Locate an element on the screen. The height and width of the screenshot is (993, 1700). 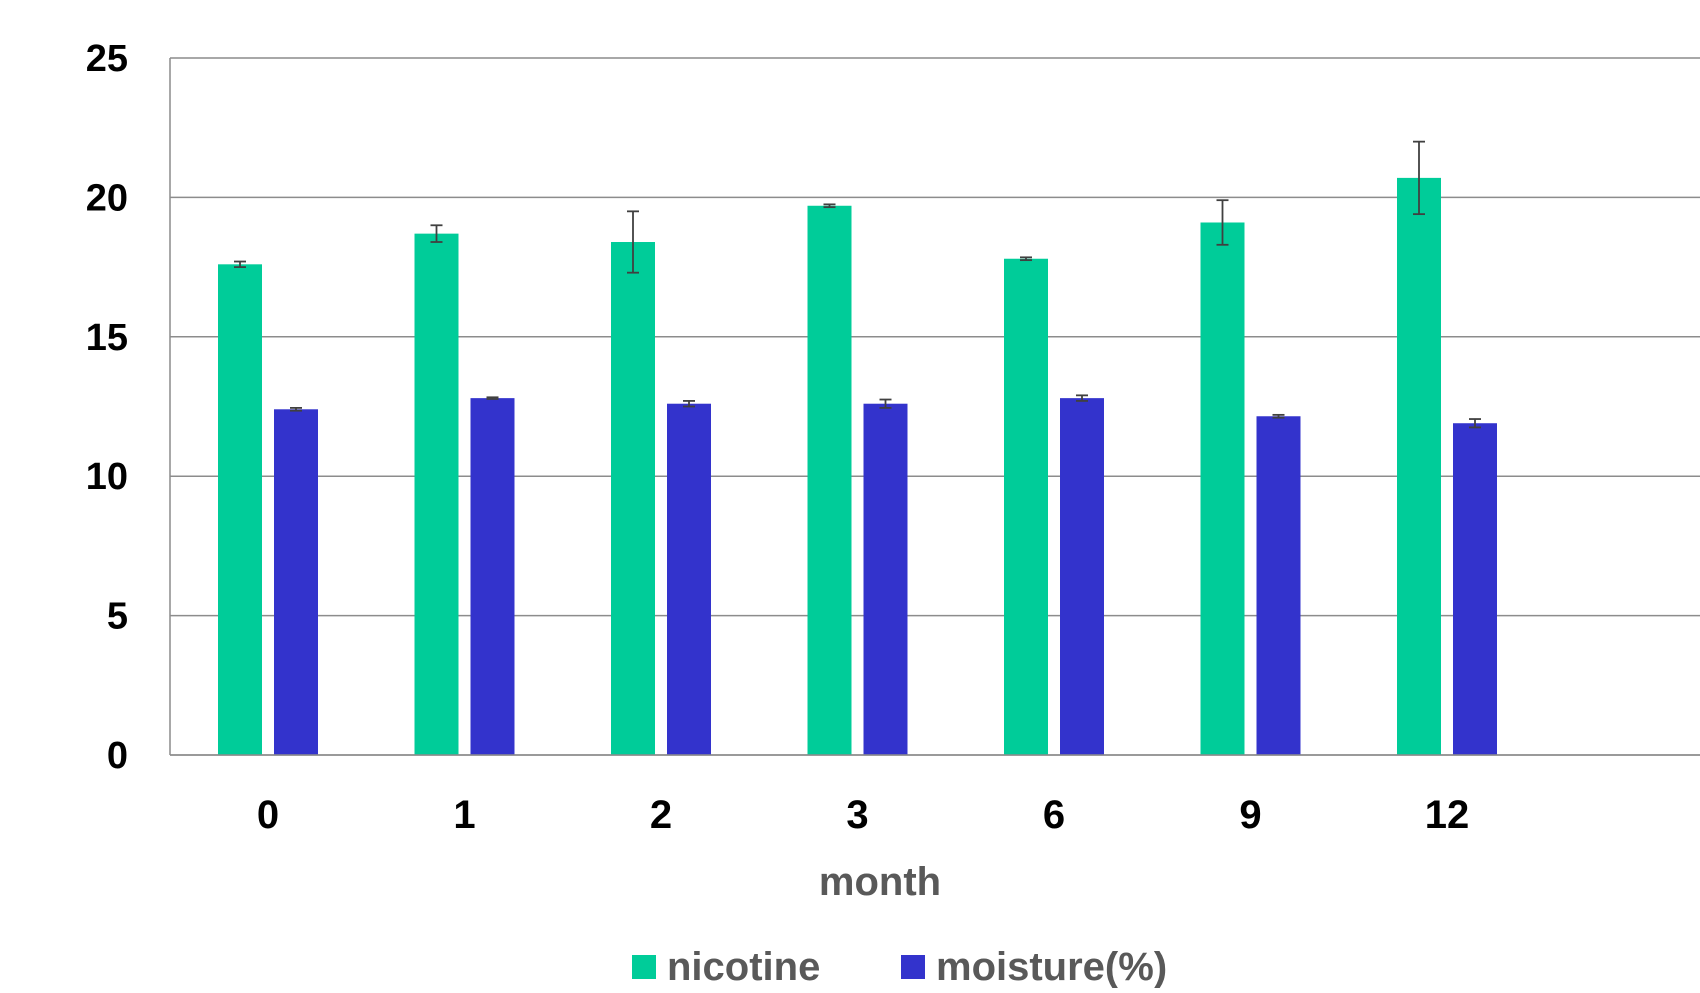
x-tick-label: 12 is located at coordinates (1447, 815).